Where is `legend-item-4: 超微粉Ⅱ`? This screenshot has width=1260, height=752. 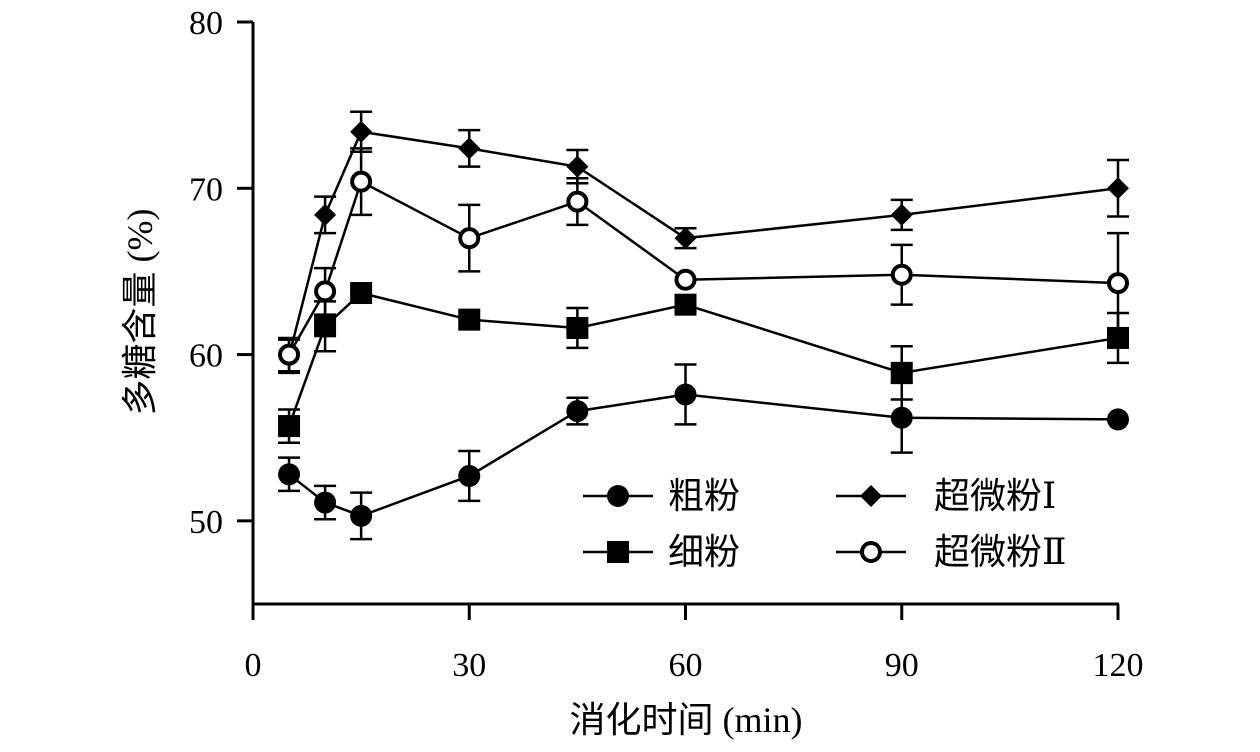 legend-item-4: 超微粉Ⅱ is located at coordinates (951, 552).